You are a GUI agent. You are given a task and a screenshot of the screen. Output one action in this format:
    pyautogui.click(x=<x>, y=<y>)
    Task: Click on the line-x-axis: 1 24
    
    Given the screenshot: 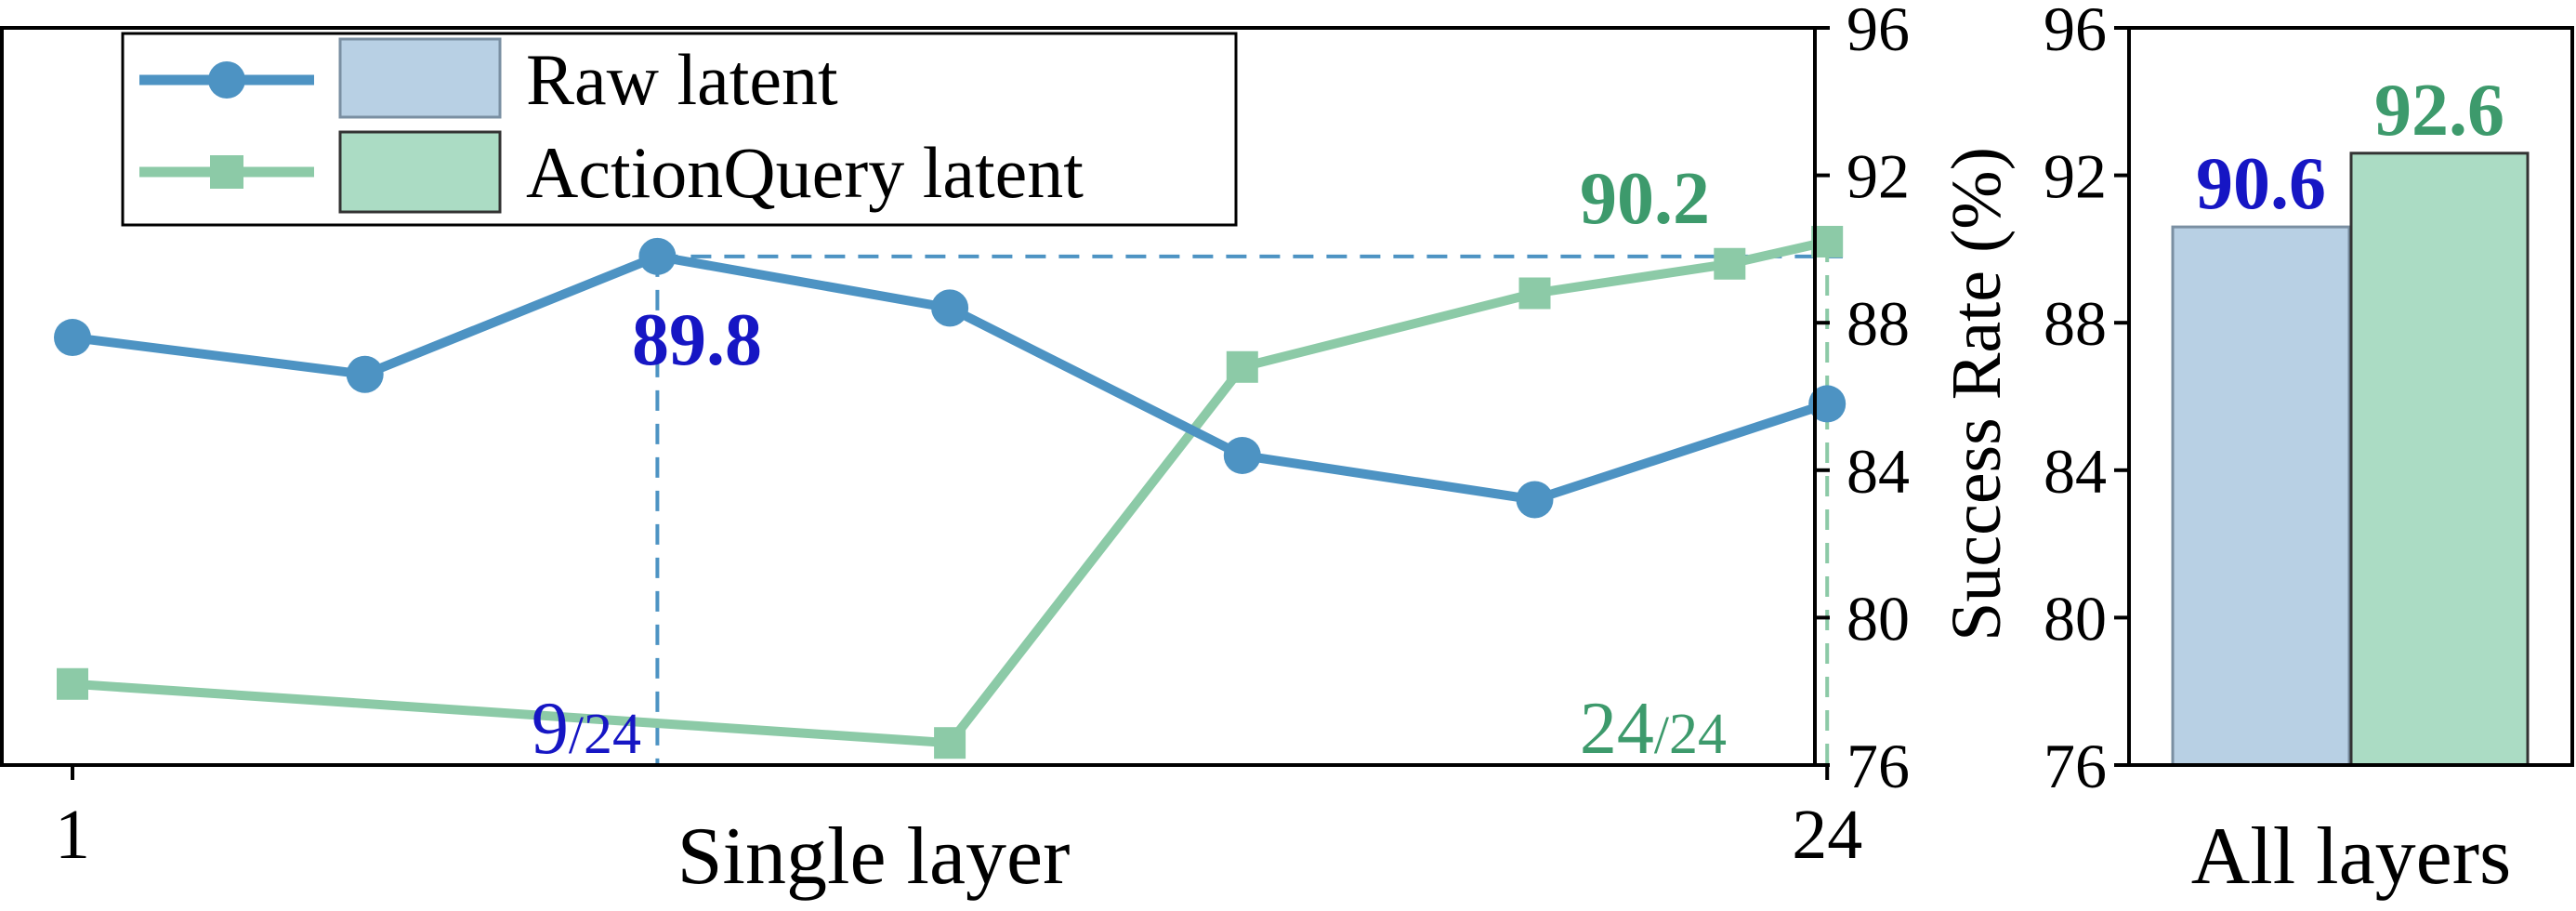 What is the action you would take?
    pyautogui.click(x=958, y=820)
    